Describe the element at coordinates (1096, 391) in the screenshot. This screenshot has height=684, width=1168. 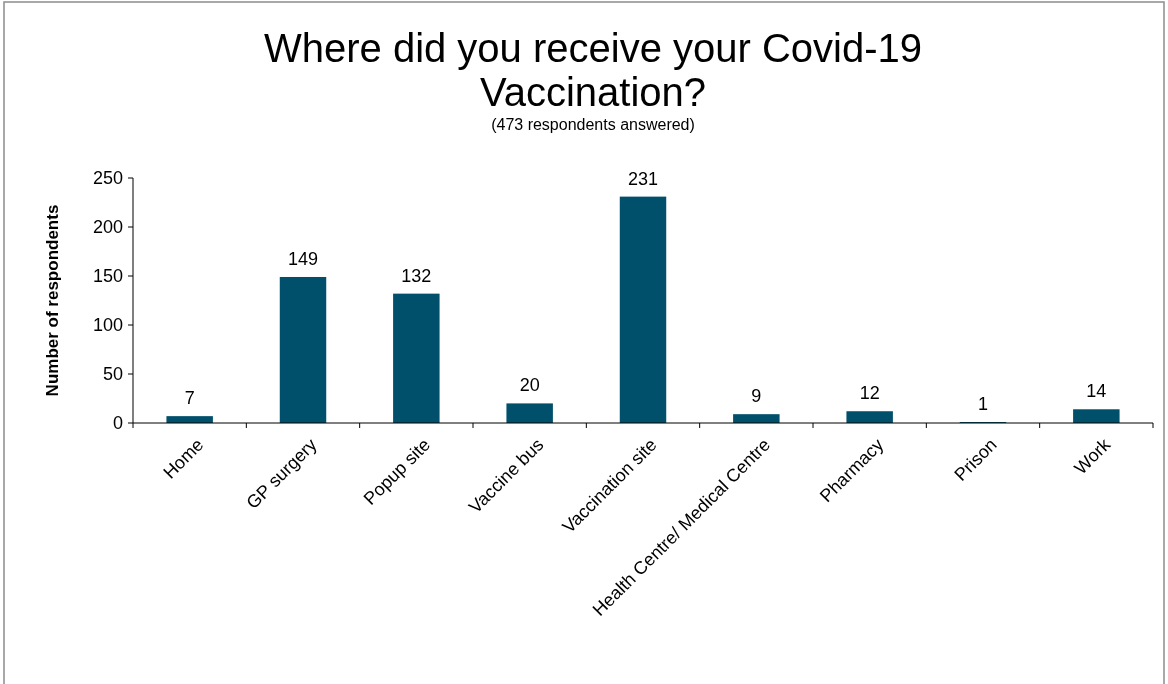
I see `data-label: 14` at that location.